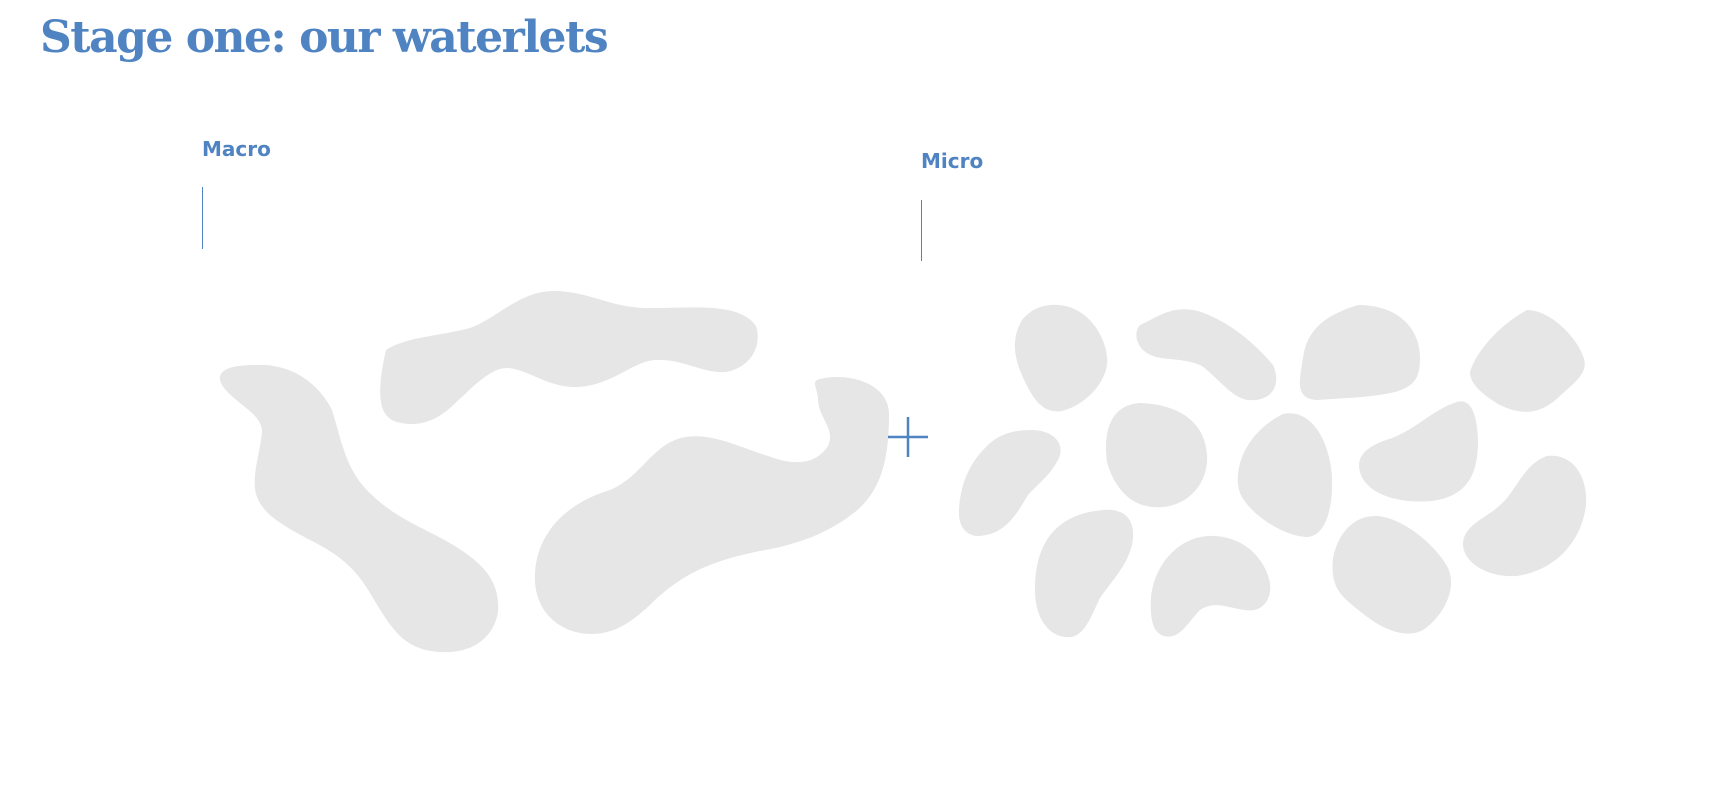  Describe the element at coordinates (359, 508) in the screenshot. I see `macro-waterlet-left` at that location.